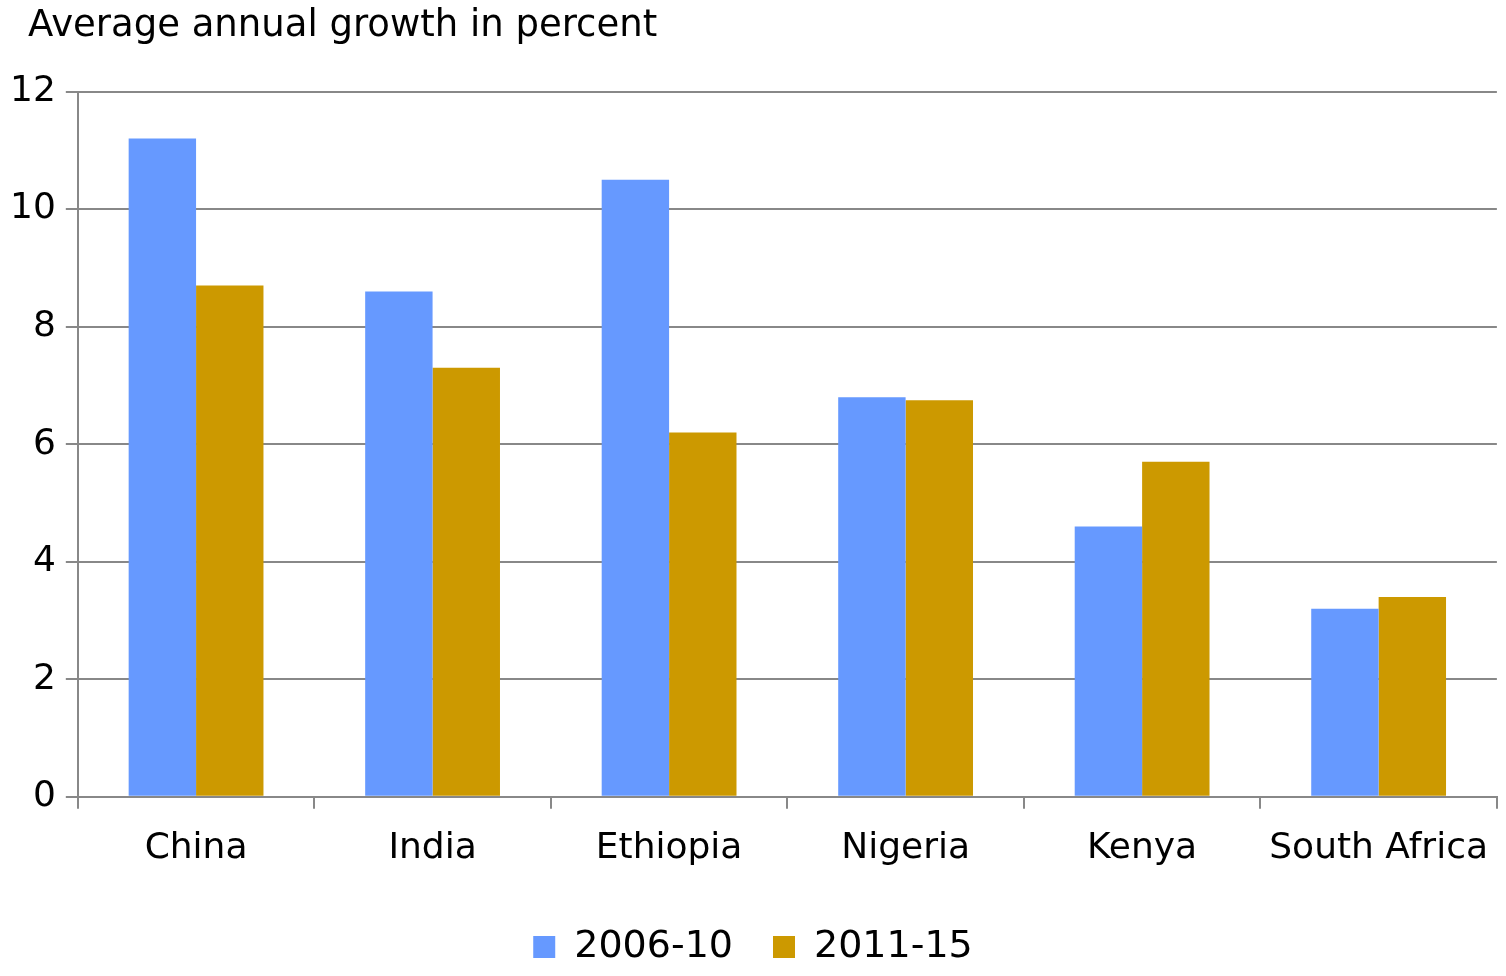 This screenshot has width=1506, height=976. What do you see at coordinates (44, 794) in the screenshot?
I see `y-tick-label: 0` at bounding box center [44, 794].